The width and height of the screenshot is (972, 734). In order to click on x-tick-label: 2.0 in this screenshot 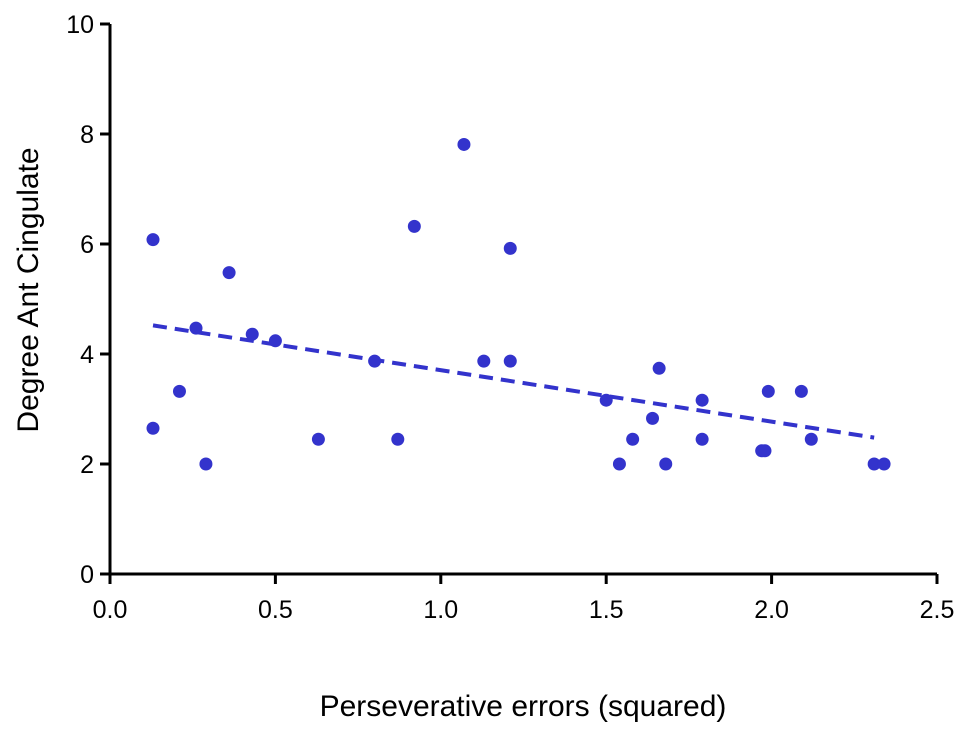, I will do `click(771, 610)`.